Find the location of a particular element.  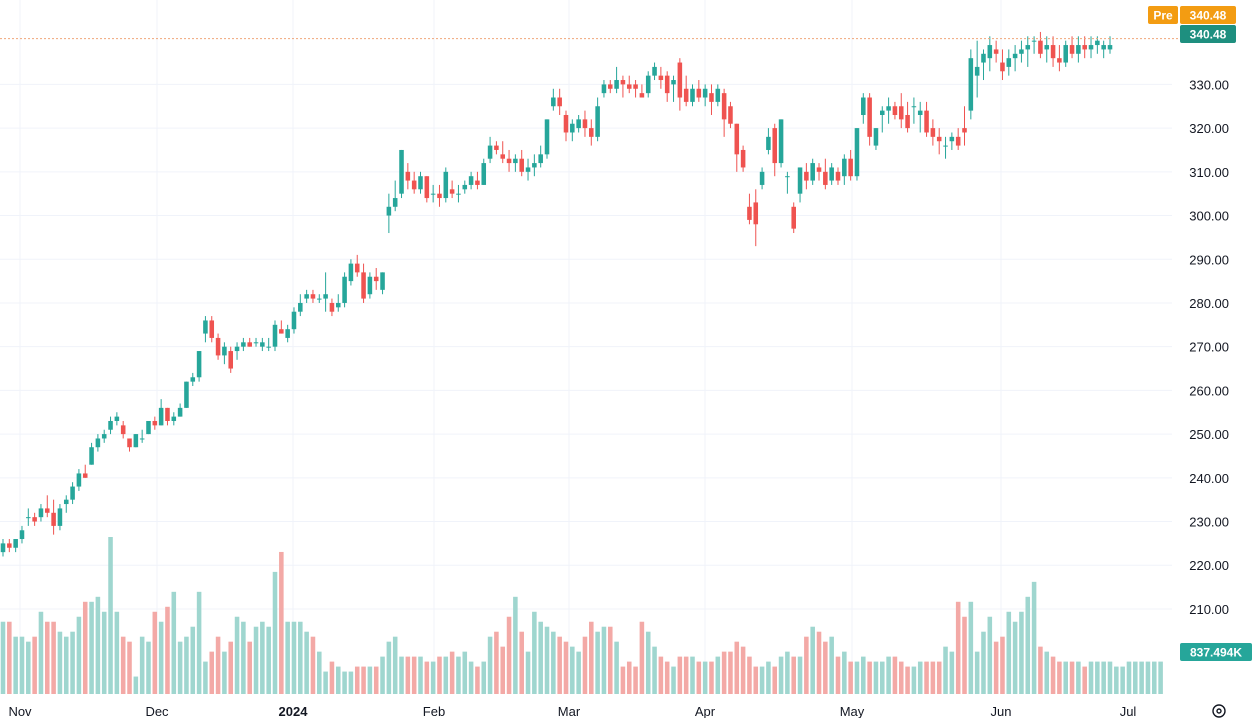

price-tick-label: 330.00 is located at coordinates (1209, 84).